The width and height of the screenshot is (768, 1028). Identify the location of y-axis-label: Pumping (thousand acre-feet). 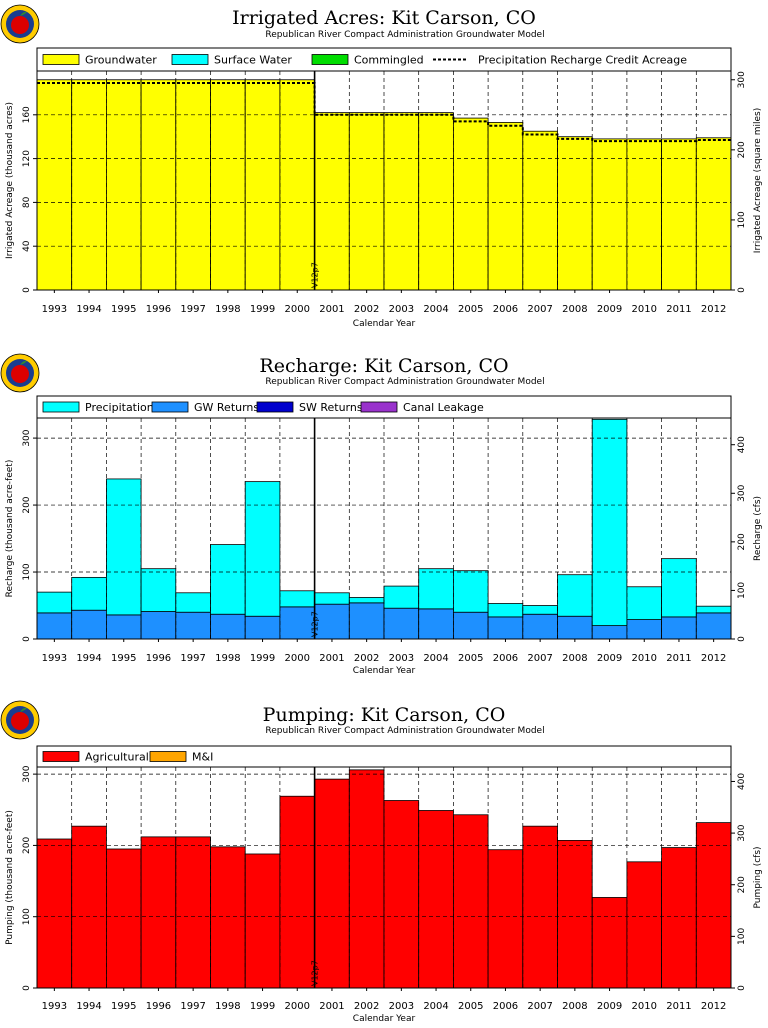
(10, 877).